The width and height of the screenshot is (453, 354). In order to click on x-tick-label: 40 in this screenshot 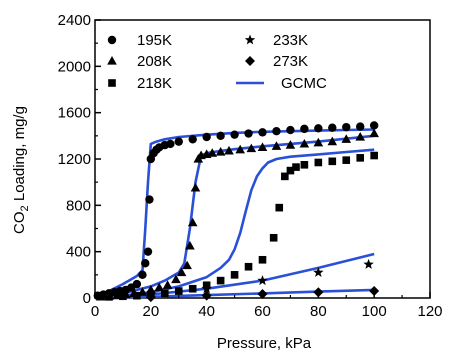, I will do `click(206, 311)`.